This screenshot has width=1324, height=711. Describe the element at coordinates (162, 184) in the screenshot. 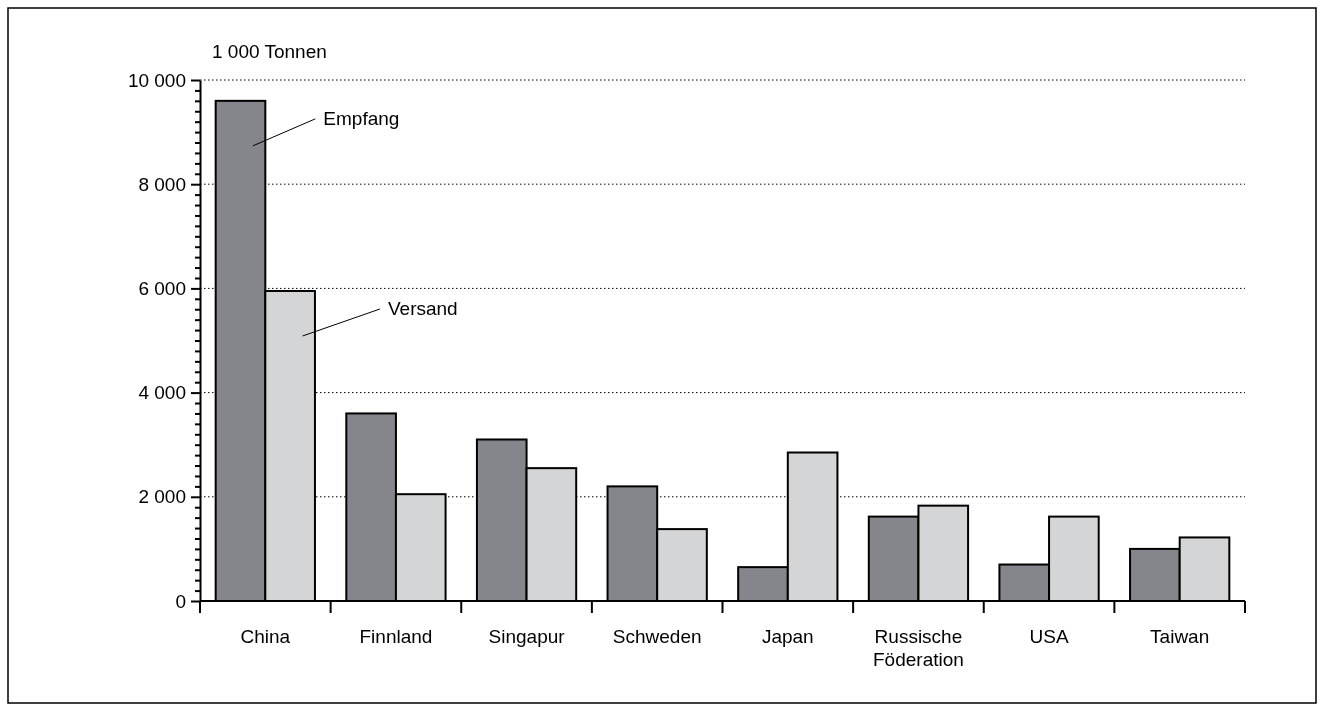

I see `y-tick-label: 8 000` at that location.